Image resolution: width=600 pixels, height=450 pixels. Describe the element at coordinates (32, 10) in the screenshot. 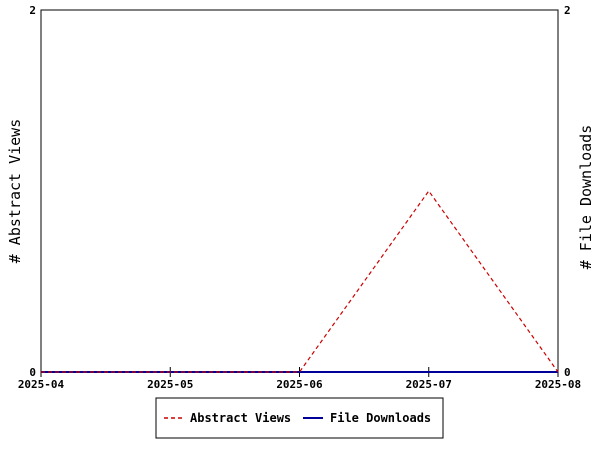

I see `y-tick-left-top: 2` at that location.